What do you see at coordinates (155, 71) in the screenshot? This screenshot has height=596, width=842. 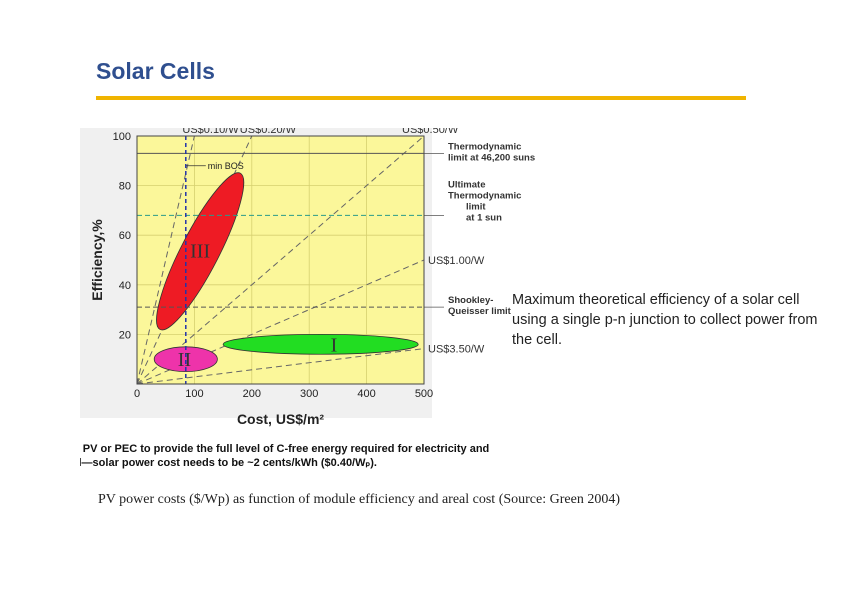 I see `slide-title: Solar Cells` at bounding box center [155, 71].